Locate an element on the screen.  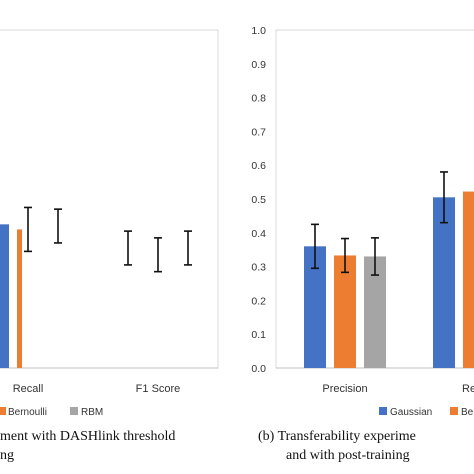
x-tick-label: Recall is located at coordinates (28, 389).